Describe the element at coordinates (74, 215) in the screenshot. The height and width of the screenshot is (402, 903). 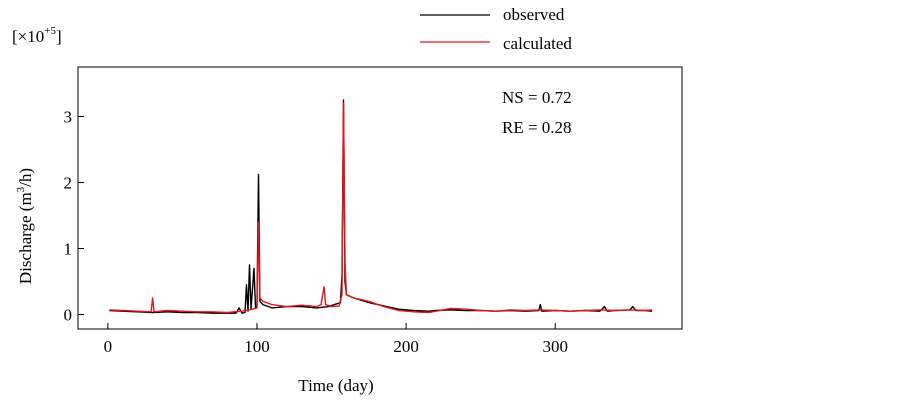
I see `y-axis: 0 1 2 3` at that location.